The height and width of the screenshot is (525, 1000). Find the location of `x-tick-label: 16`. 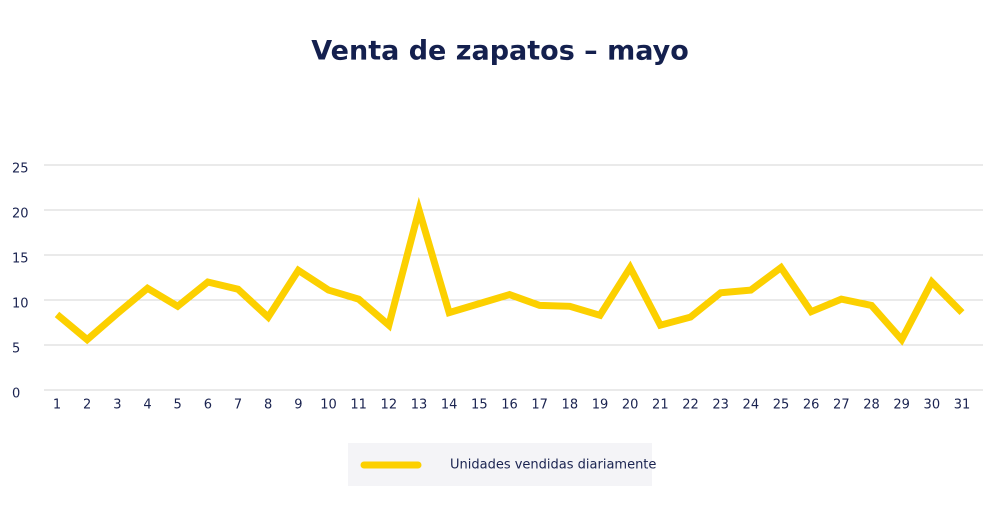

x-tick-label: 16 is located at coordinates (509, 405).